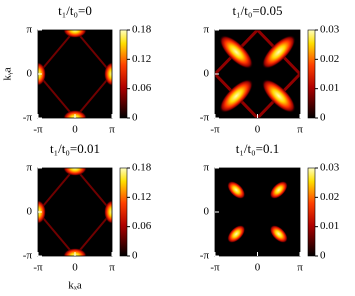 The width and height of the screenshot is (355, 296). I want to click on x-axis-label: kₓa, so click(75, 286).